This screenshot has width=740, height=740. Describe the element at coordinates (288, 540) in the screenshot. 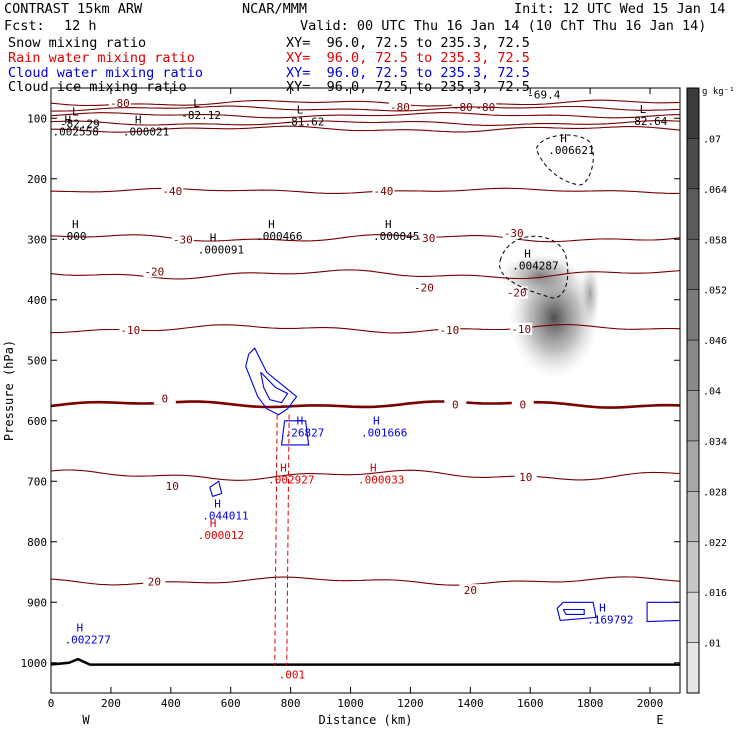

I see `rain-contour` at that location.